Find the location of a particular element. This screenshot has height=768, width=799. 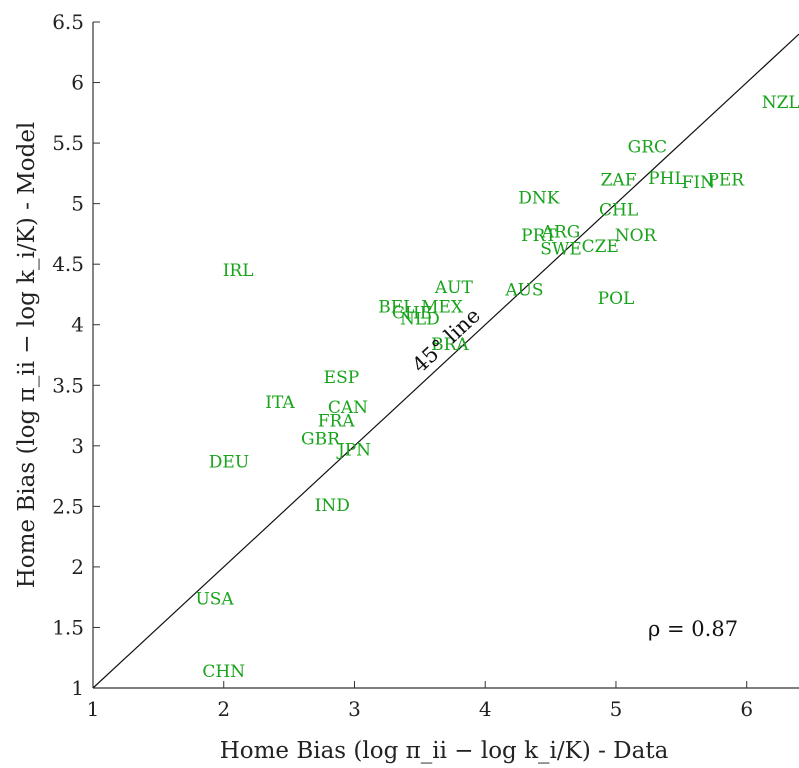

x-axis-title: Home Bias (log π_ii − log k_i/K) - Data is located at coordinates (444, 751).